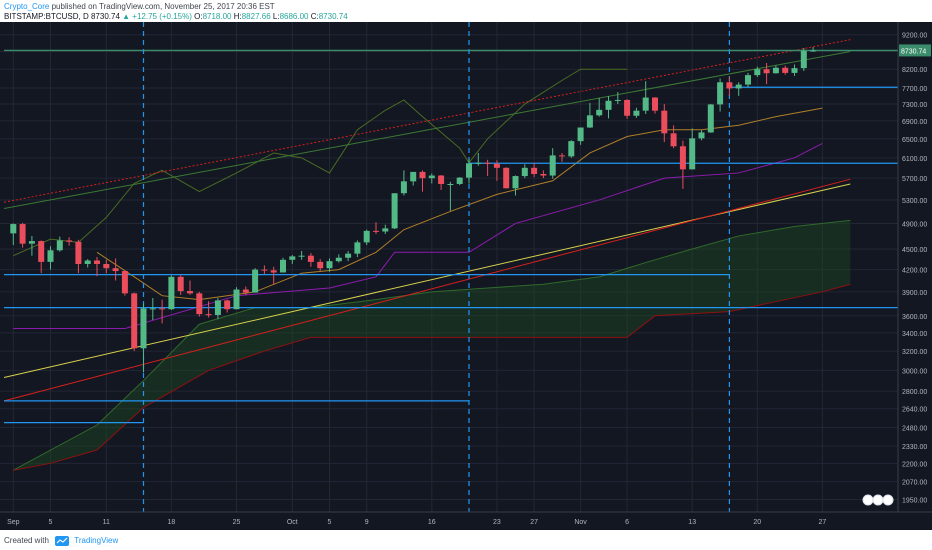 The width and height of the screenshot is (932, 550). What do you see at coordinates (198, 16) in the screenshot?
I see `open-label: O:` at bounding box center [198, 16].